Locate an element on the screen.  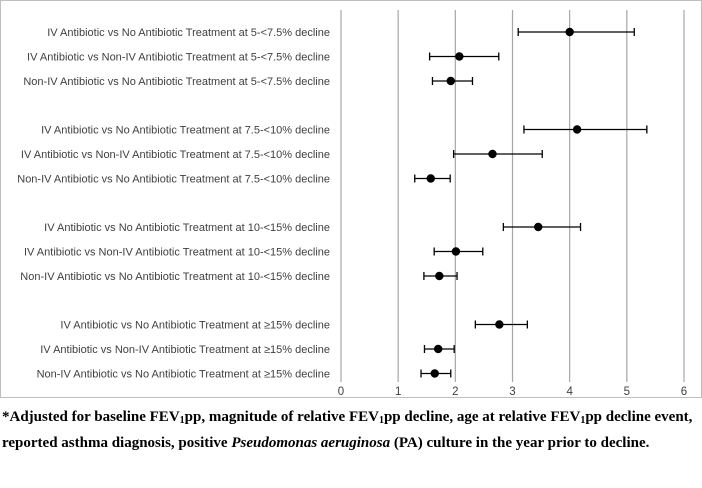
x-tick-label: 6 is located at coordinates (684, 392).